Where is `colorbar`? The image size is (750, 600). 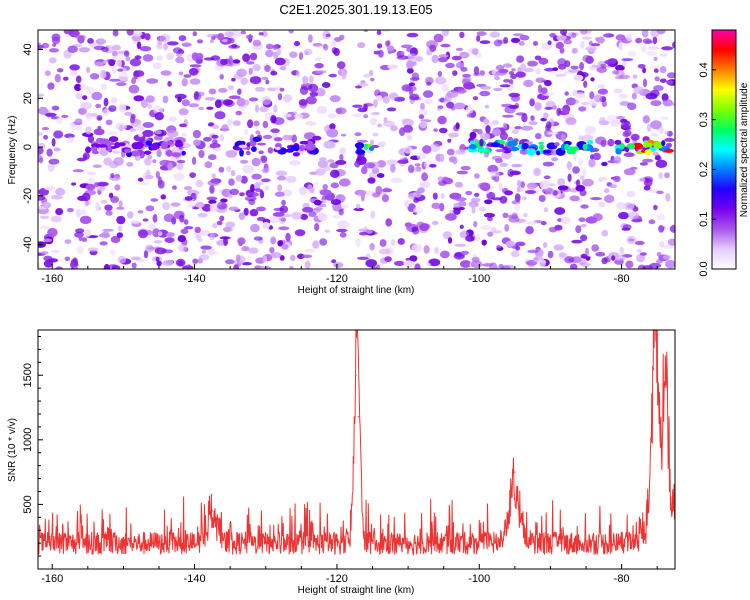 colorbar is located at coordinates (724, 149).